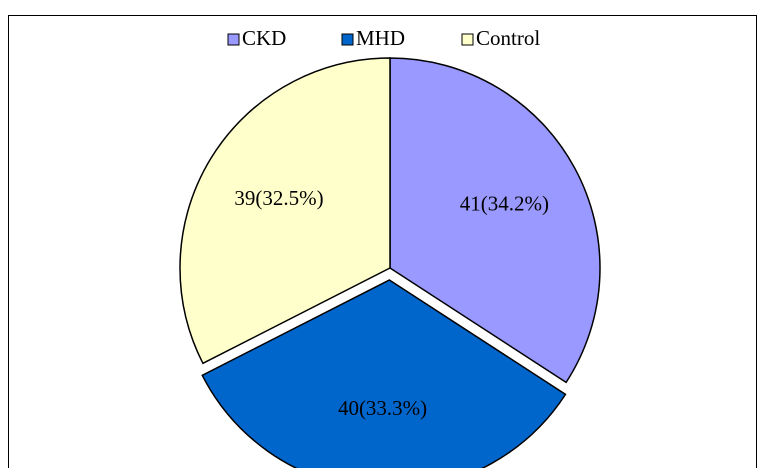  What do you see at coordinates (504, 204) in the screenshot?
I see `slice-label: 41(34.2%)` at bounding box center [504, 204].